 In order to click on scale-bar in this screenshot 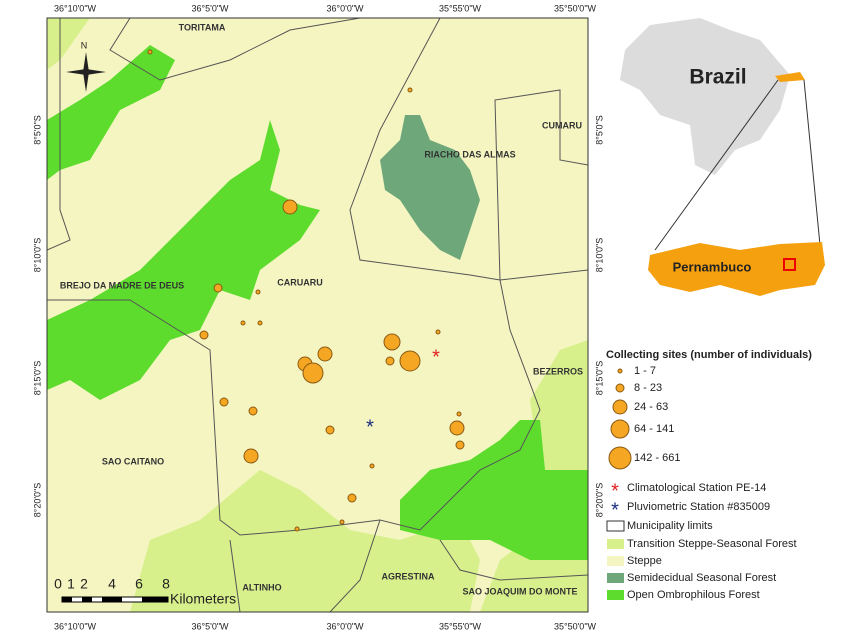, I will do `click(115, 599)`.